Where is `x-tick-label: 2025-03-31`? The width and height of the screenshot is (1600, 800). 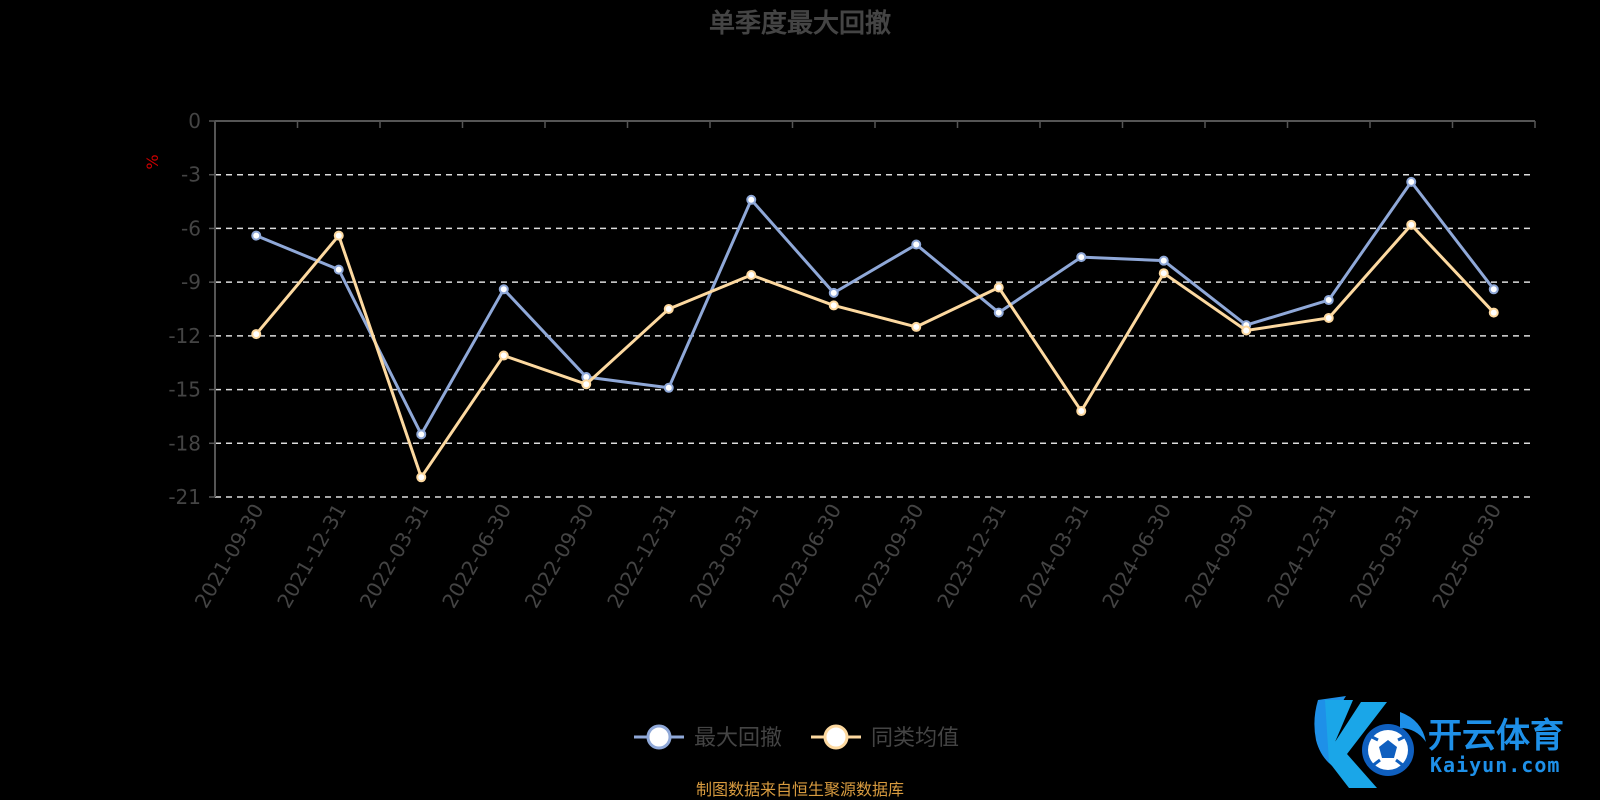
x-tick-label: 2025-03-31 is located at coordinates (1384, 556).